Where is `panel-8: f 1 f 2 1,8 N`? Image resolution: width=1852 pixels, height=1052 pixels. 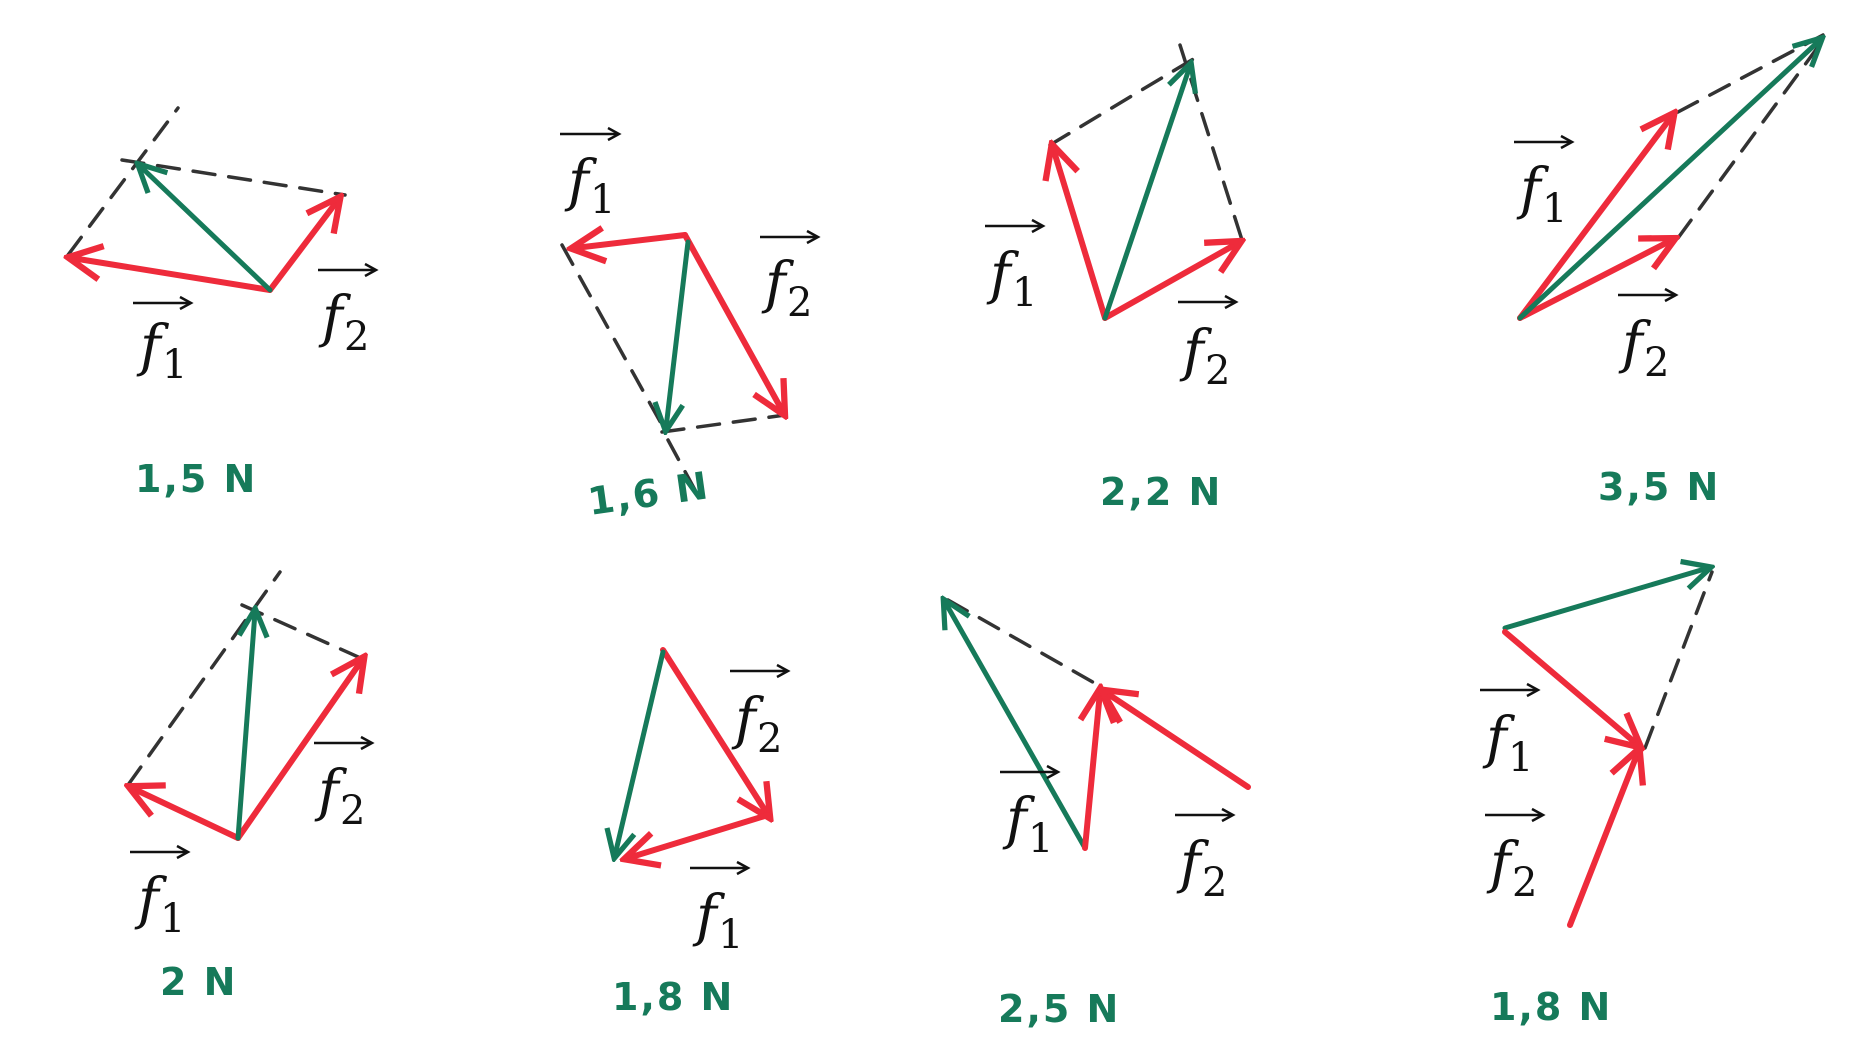 panel-8: f 1 f 2 1,8 N is located at coordinates (1596, 798).